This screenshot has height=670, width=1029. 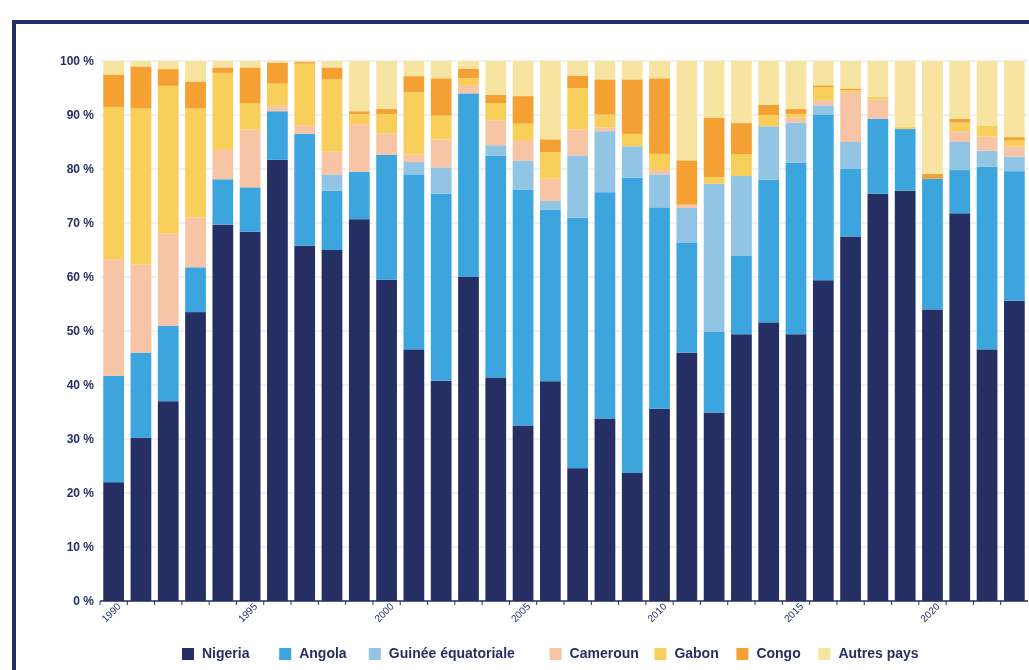 What do you see at coordinates (80, 223) in the screenshot?
I see `y-tick-label: 70 %` at bounding box center [80, 223].